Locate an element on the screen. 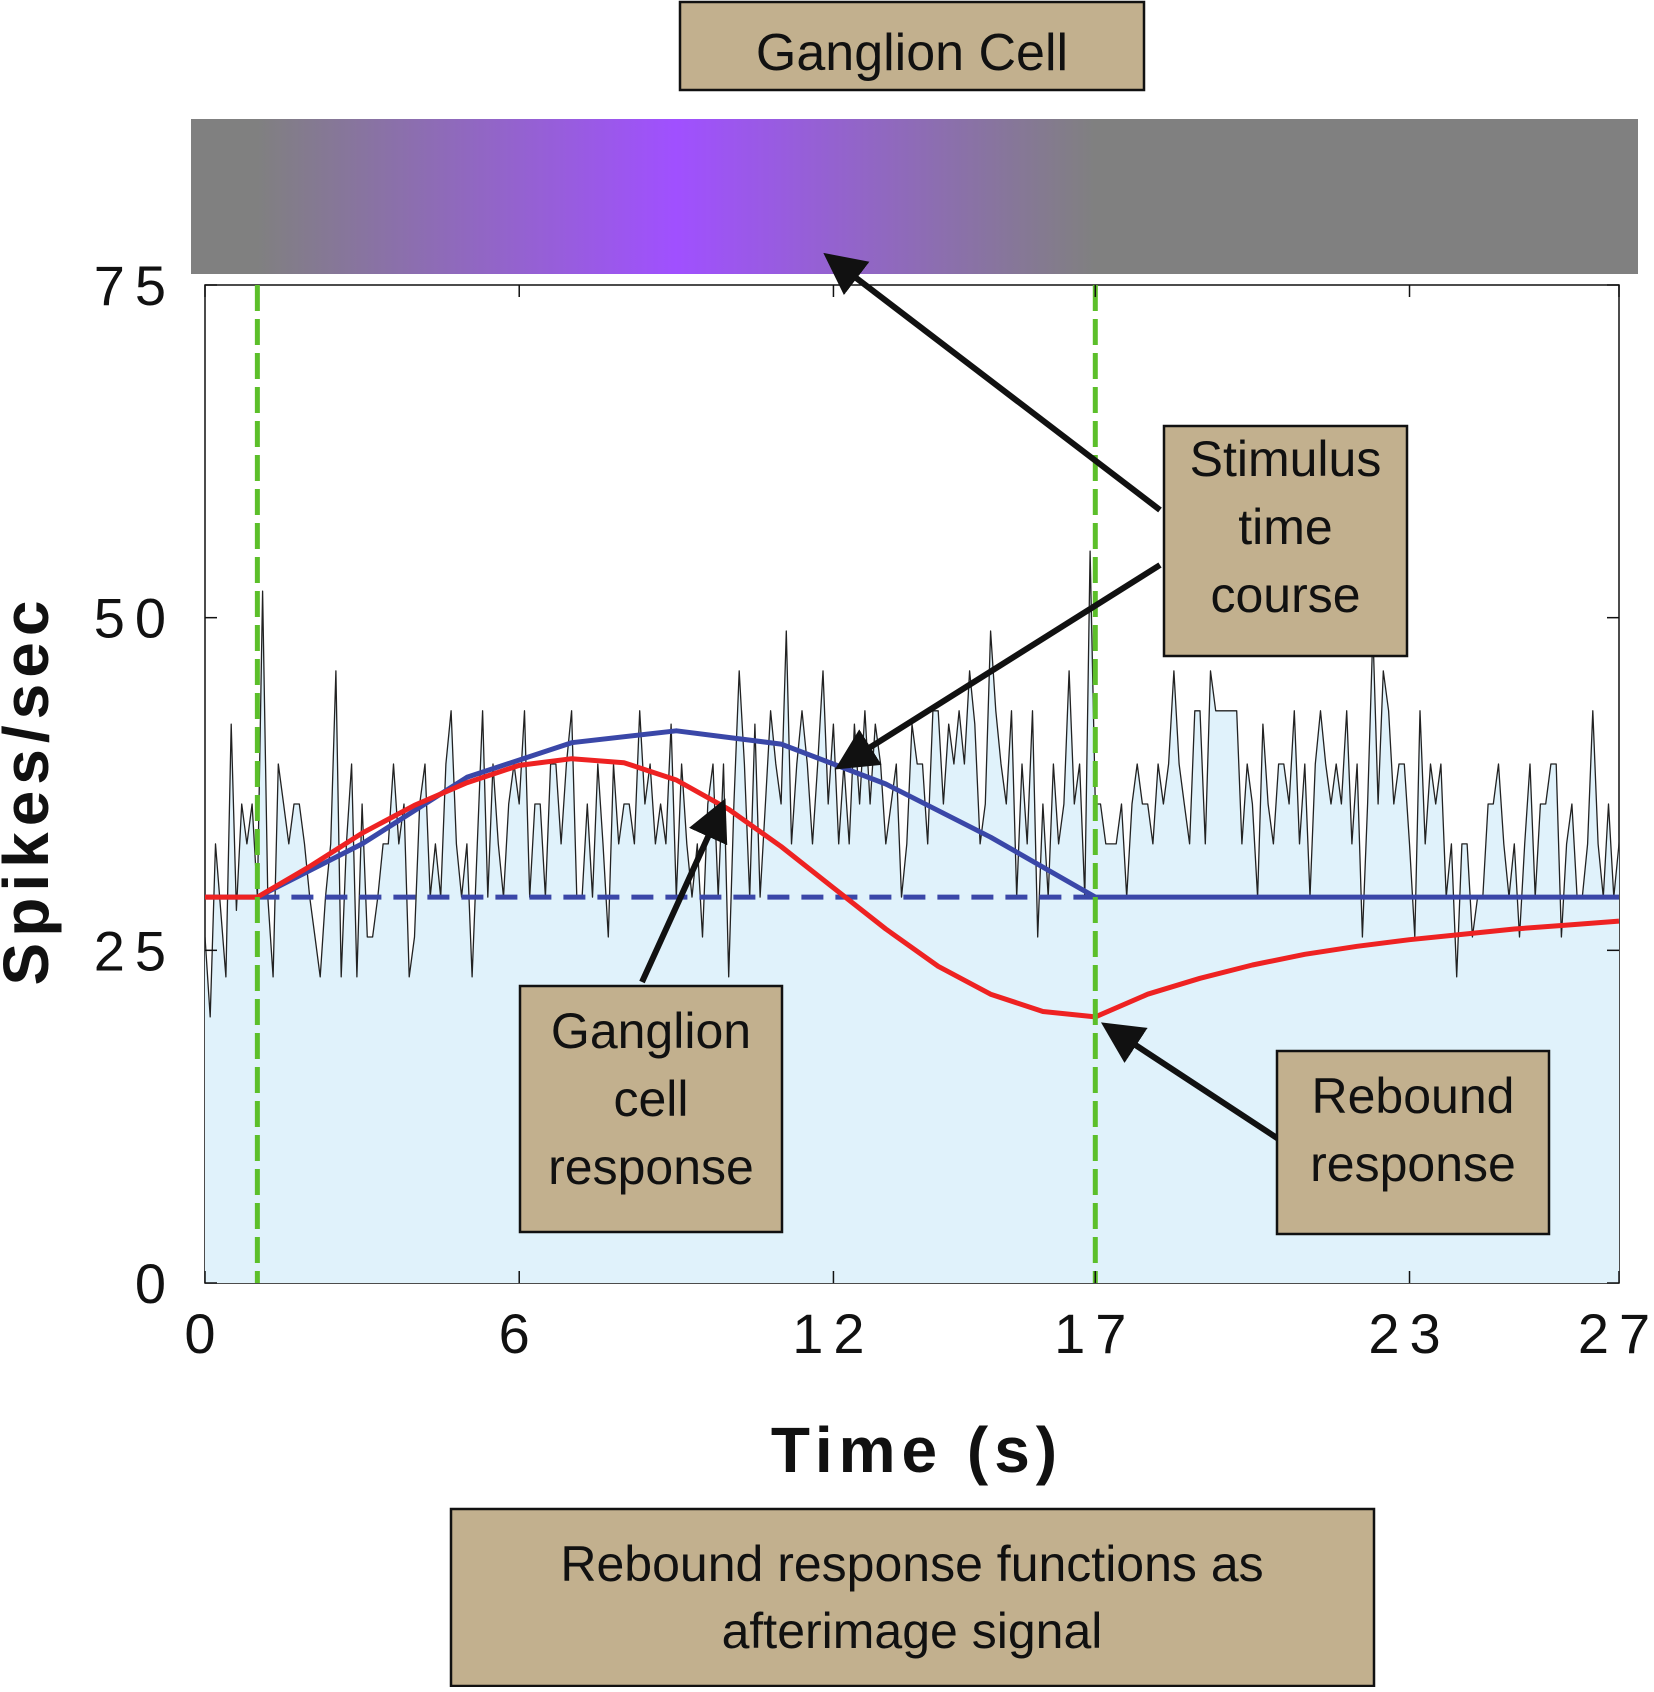 The image size is (1654, 1692). annotation-stim-line-2: course is located at coordinates (1285, 595).